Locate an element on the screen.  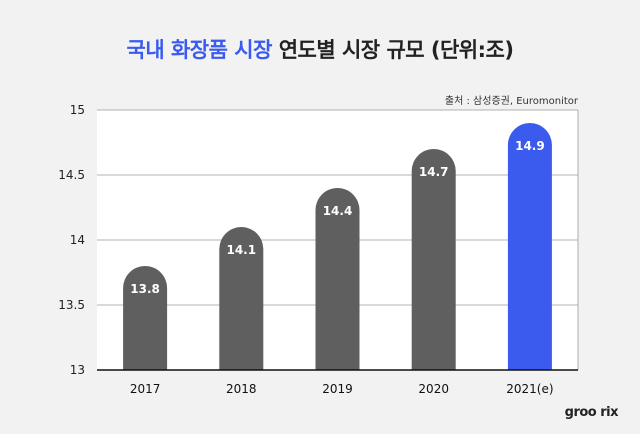
y-tick-label: 13.5 is located at coordinates (71, 305).